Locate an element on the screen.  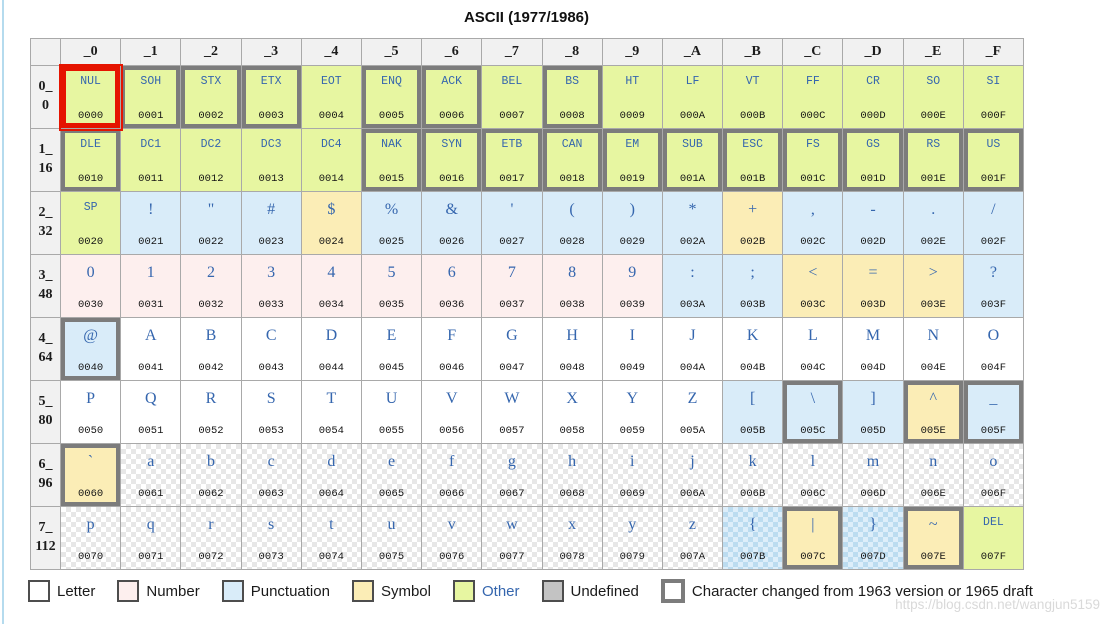
cell-0001: SOH 0001 is located at coordinates (151, 97).